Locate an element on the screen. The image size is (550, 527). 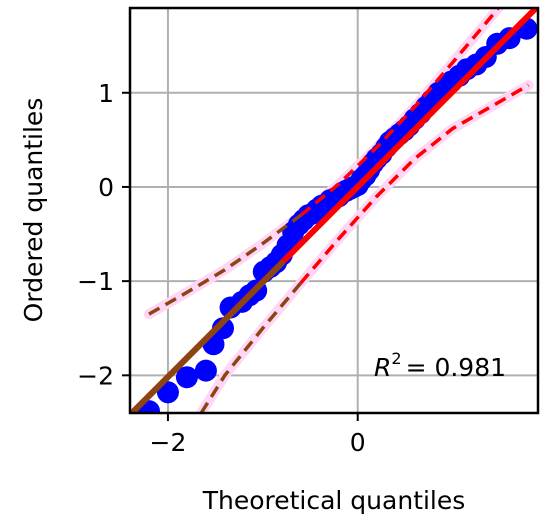
y-tick-label: −2 is located at coordinates (95, 375).